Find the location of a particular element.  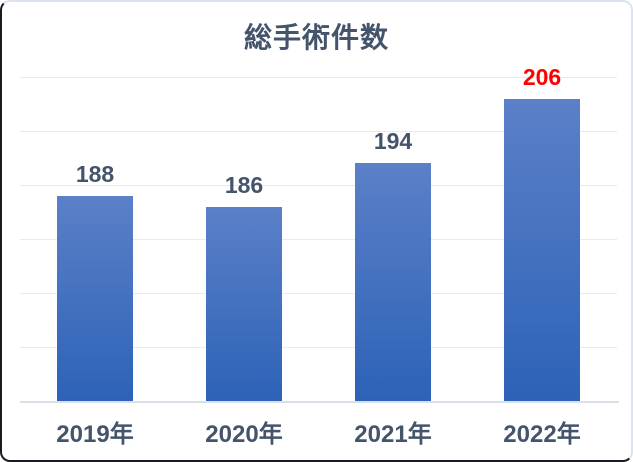

chart-title: 総手術件数 is located at coordinates (316, 37).